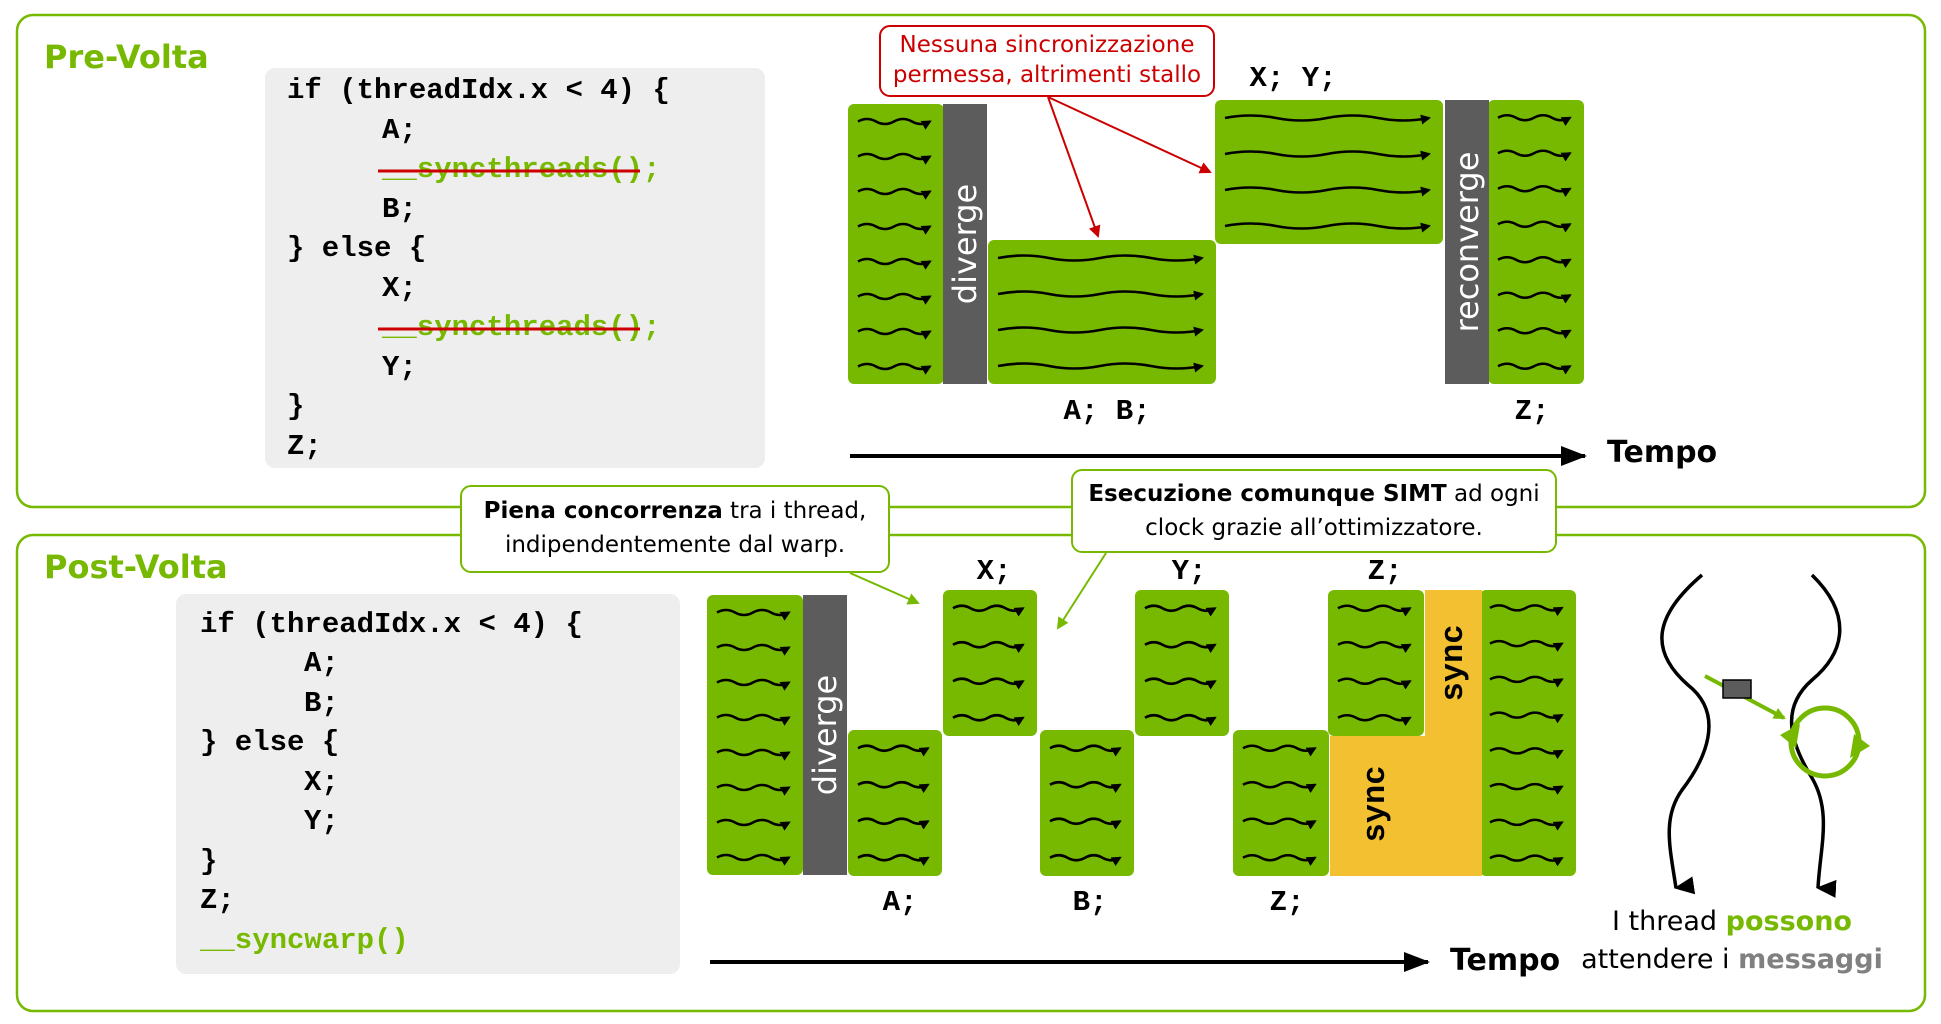 The height and width of the screenshot is (1024, 1941). I want to click on reconverge-bar, so click(1467, 242).